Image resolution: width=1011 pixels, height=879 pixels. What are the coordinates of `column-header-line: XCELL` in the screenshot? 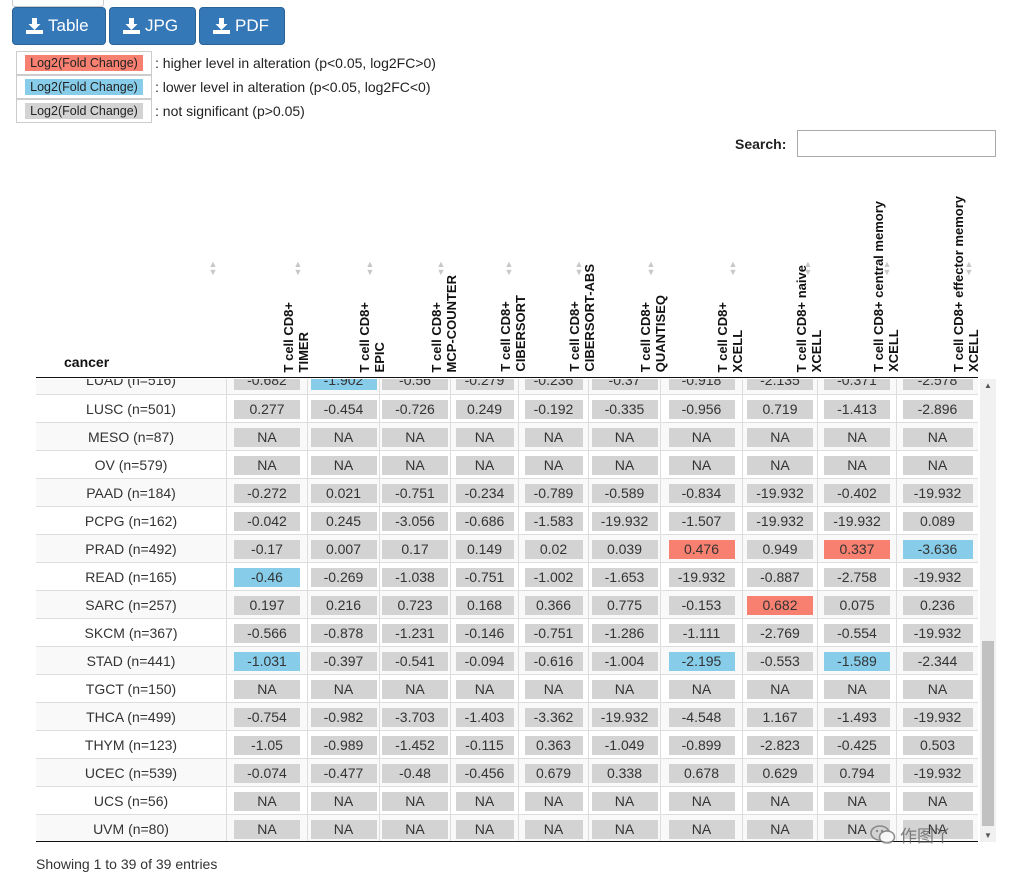 It's located at (973, 350).